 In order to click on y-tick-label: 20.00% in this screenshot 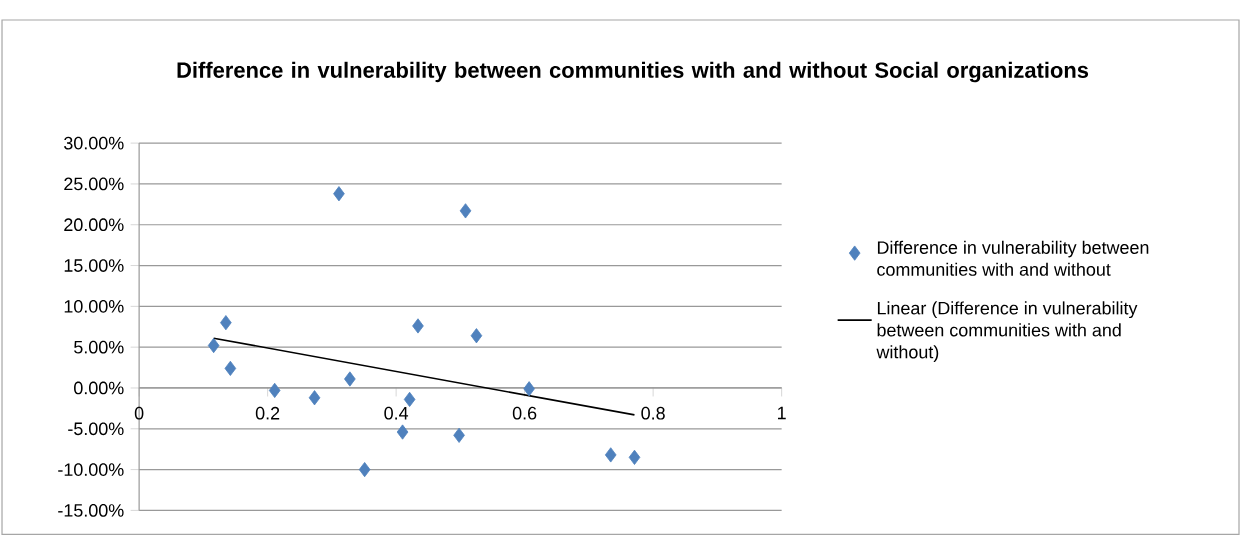, I will do `click(94, 224)`.